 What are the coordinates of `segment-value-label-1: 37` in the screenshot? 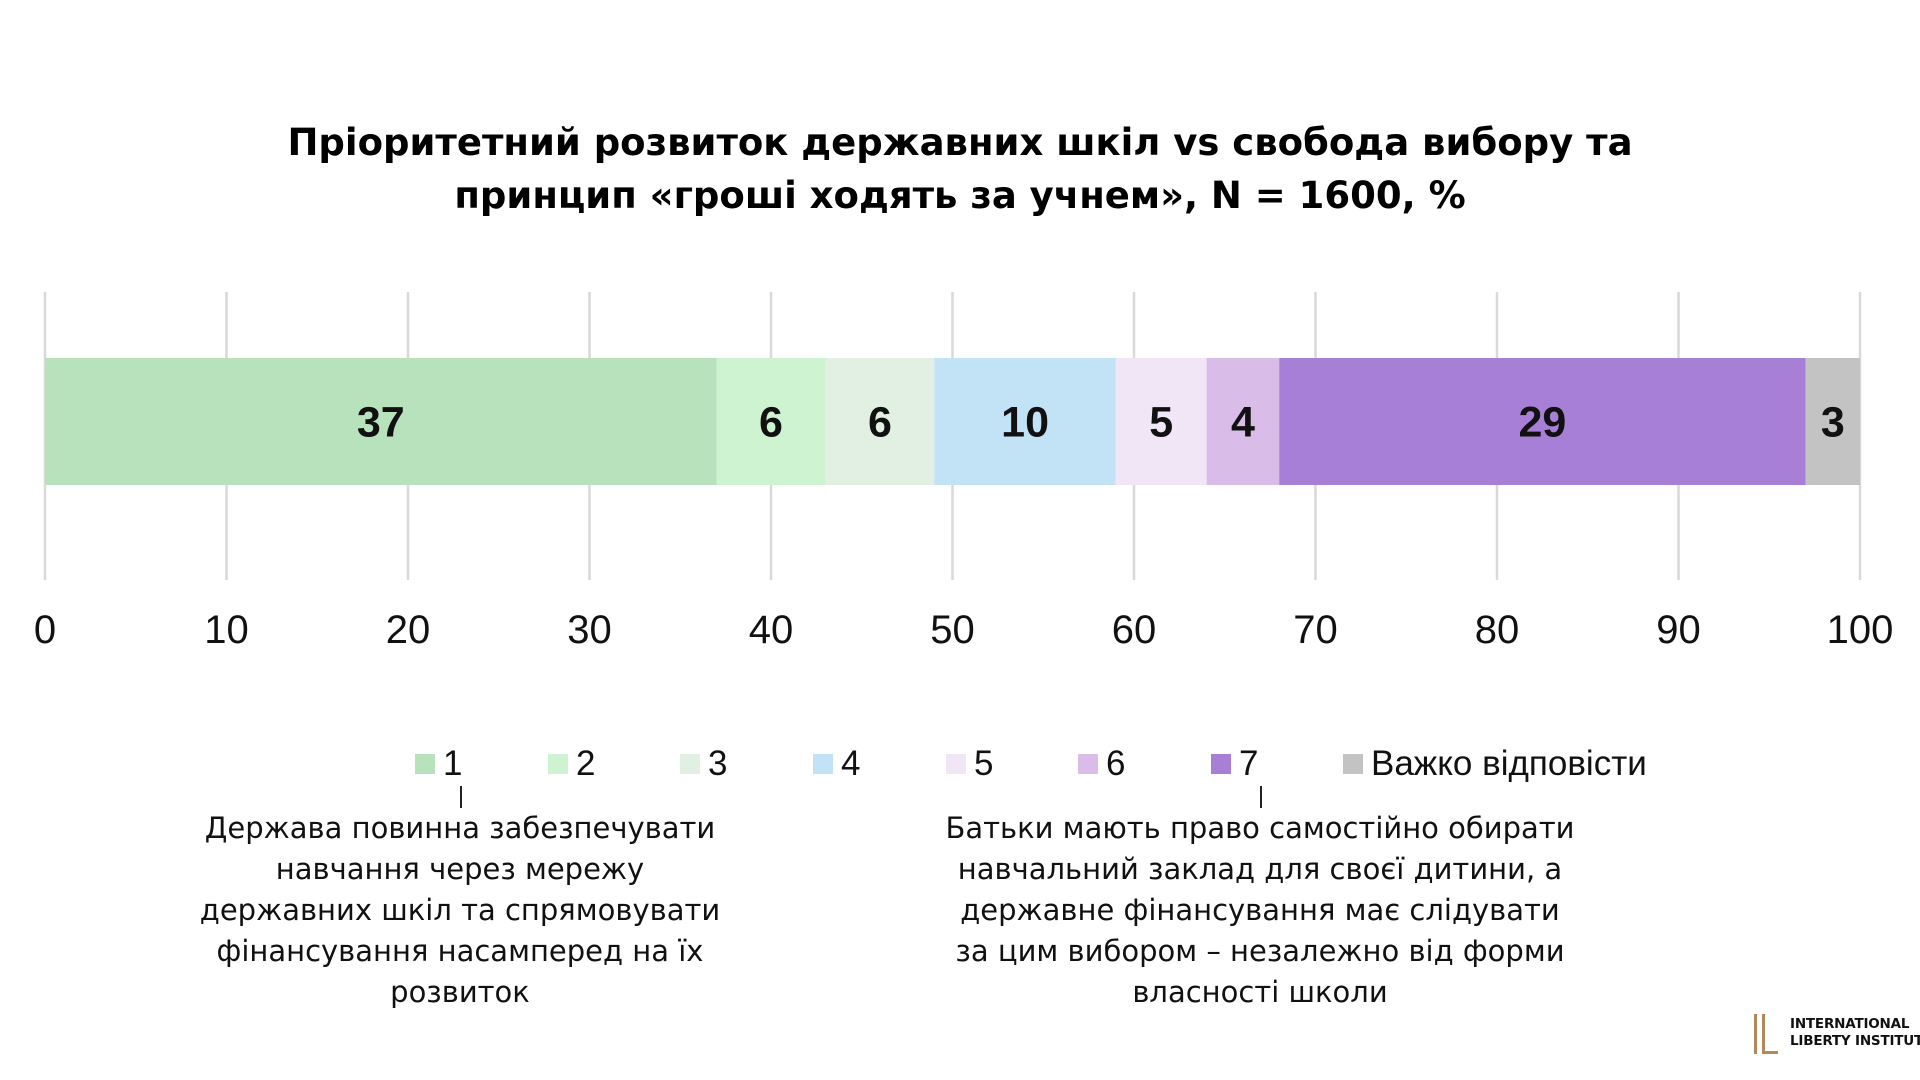 It's located at (381, 423).